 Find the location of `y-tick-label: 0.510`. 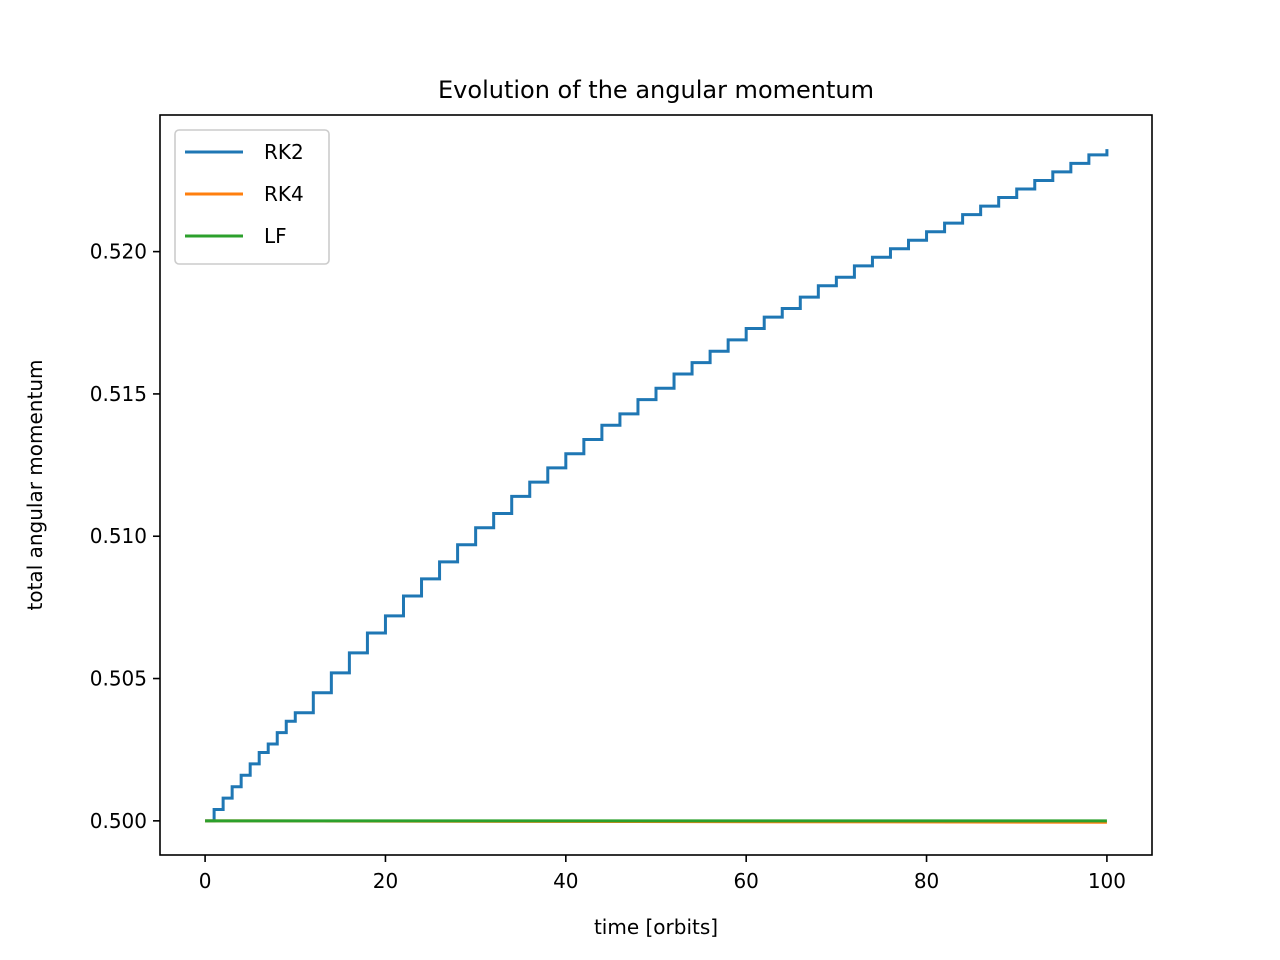

y-tick-label: 0.510 is located at coordinates (118, 536).